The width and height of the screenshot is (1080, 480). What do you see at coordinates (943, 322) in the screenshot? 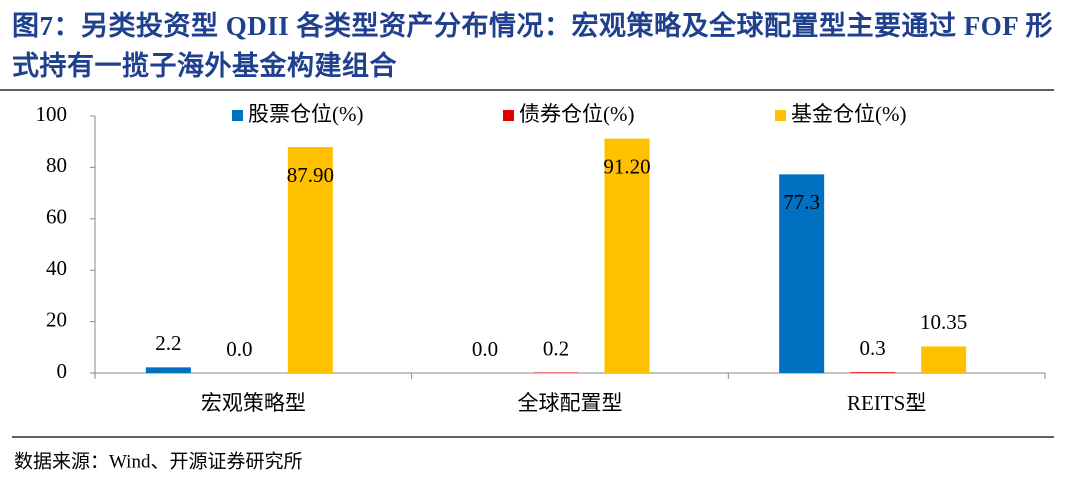
I see `value-label: 10.35` at bounding box center [943, 322].